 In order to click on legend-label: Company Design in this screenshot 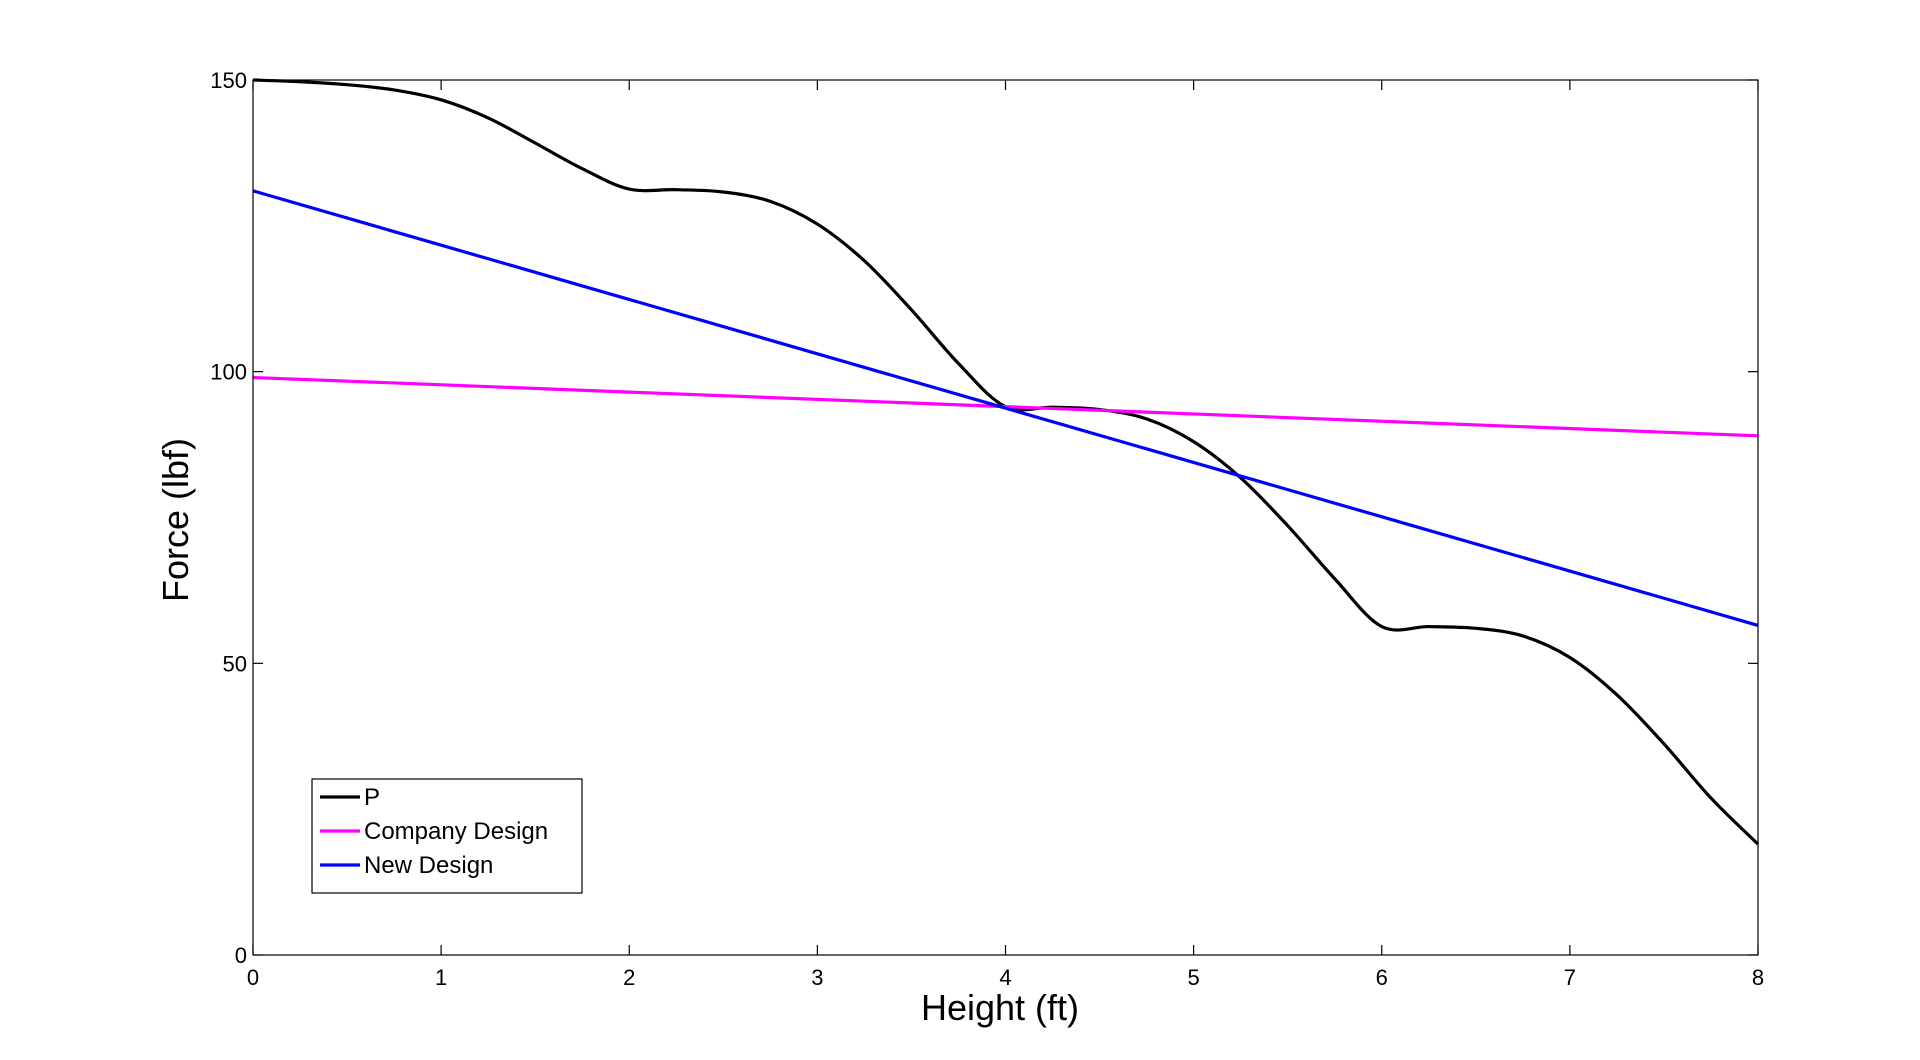, I will do `click(456, 831)`.